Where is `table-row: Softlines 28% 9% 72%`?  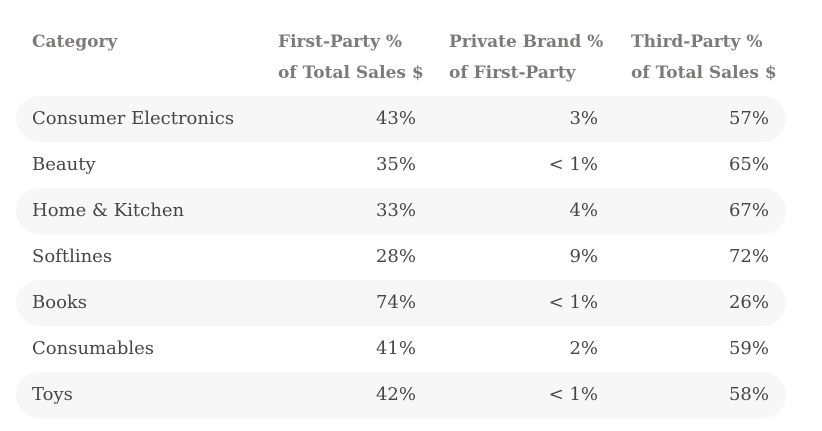
table-row: Softlines 28% 9% 72% is located at coordinates (401, 257).